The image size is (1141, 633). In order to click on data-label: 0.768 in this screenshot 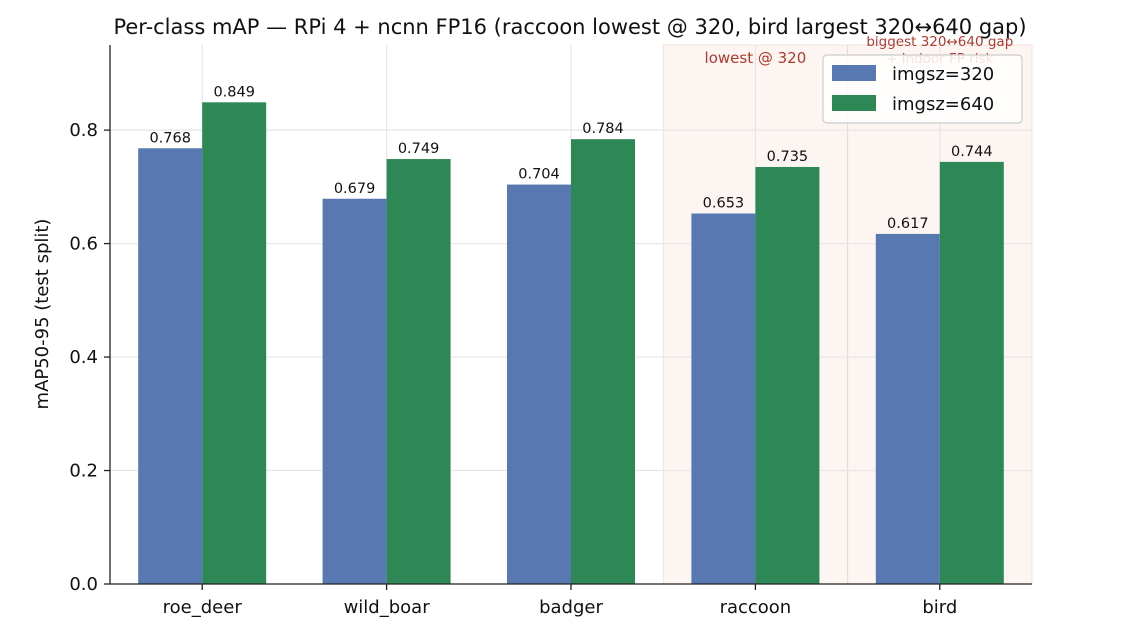, I will do `click(170, 138)`.